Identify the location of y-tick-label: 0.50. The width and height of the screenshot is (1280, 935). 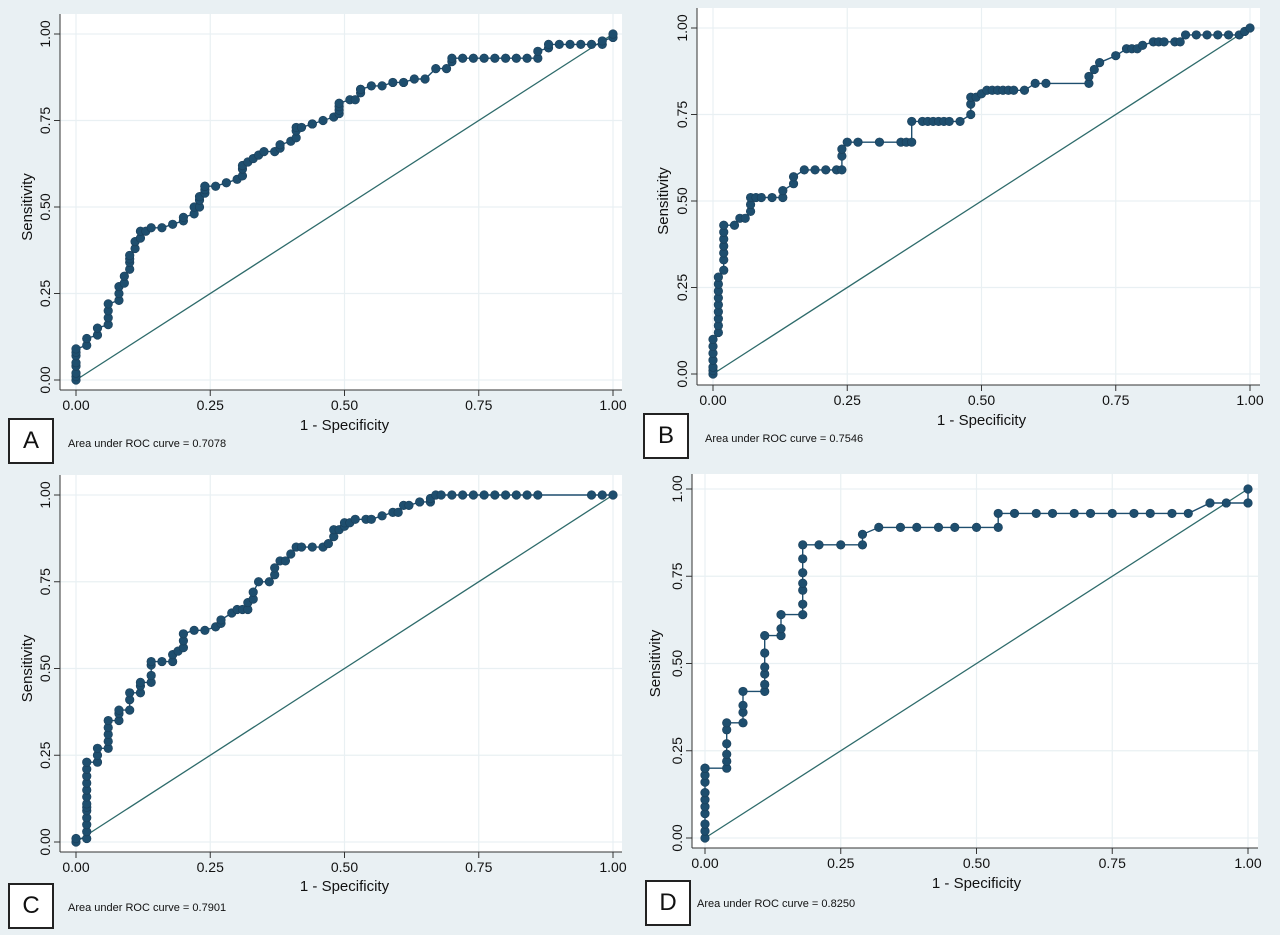
(45, 206).